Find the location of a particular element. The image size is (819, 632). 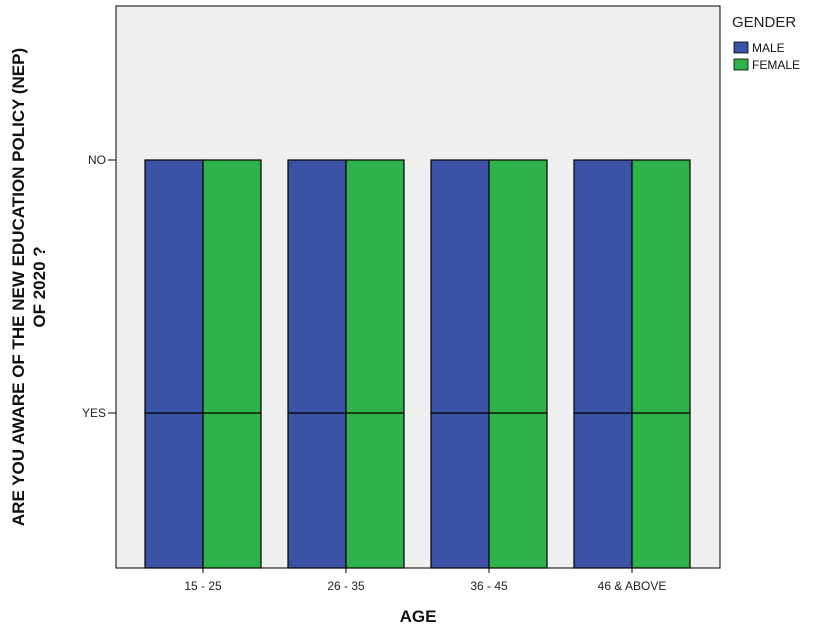

bar-male-15-25-no is located at coordinates (174, 286).